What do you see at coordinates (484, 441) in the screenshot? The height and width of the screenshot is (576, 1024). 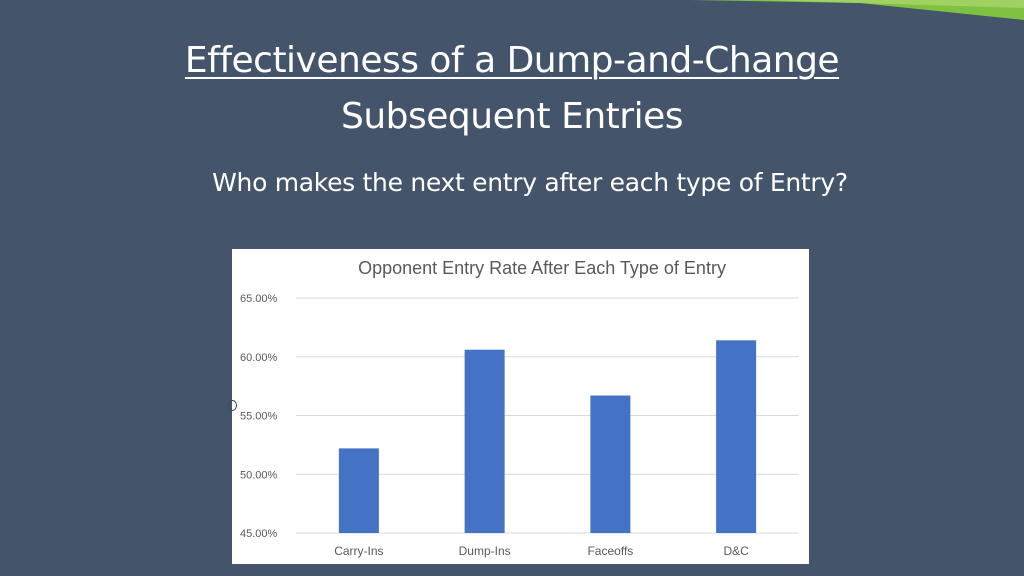 I see `bar-dump-ins` at bounding box center [484, 441].